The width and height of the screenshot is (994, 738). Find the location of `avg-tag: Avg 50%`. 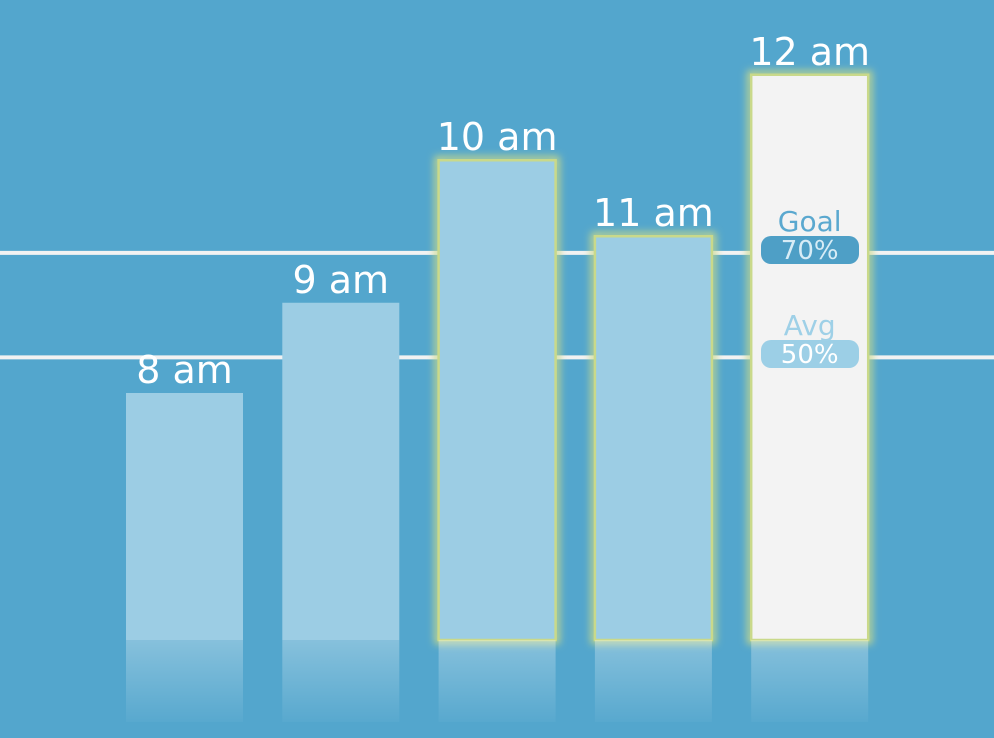

avg-tag: Avg 50% is located at coordinates (810, 339).